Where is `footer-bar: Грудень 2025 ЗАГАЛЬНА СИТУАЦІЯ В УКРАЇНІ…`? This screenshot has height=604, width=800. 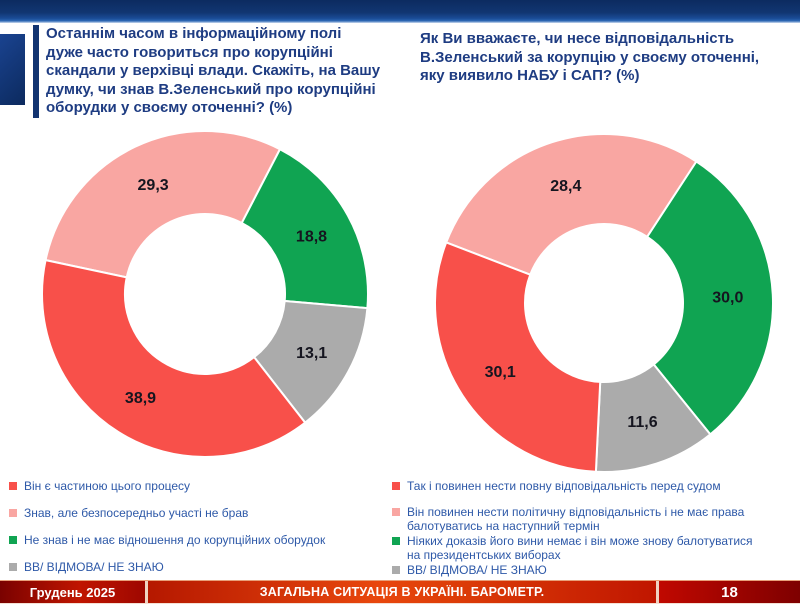 footer-bar: Грудень 2025 ЗАГАЛЬНА СИТУАЦІЯ В УКРАЇНІ… is located at coordinates (400, 592).